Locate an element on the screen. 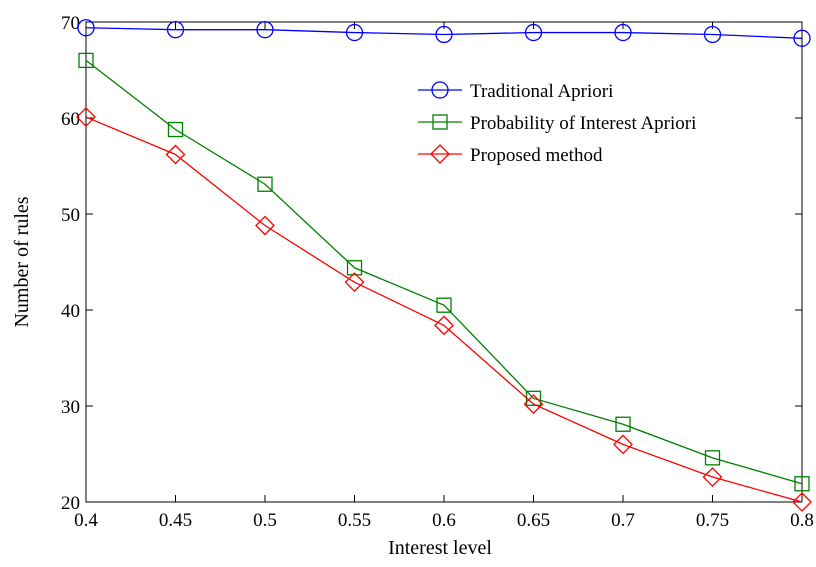 The height and width of the screenshot is (567, 816). x-tick-label: 0.7 is located at coordinates (623, 520).